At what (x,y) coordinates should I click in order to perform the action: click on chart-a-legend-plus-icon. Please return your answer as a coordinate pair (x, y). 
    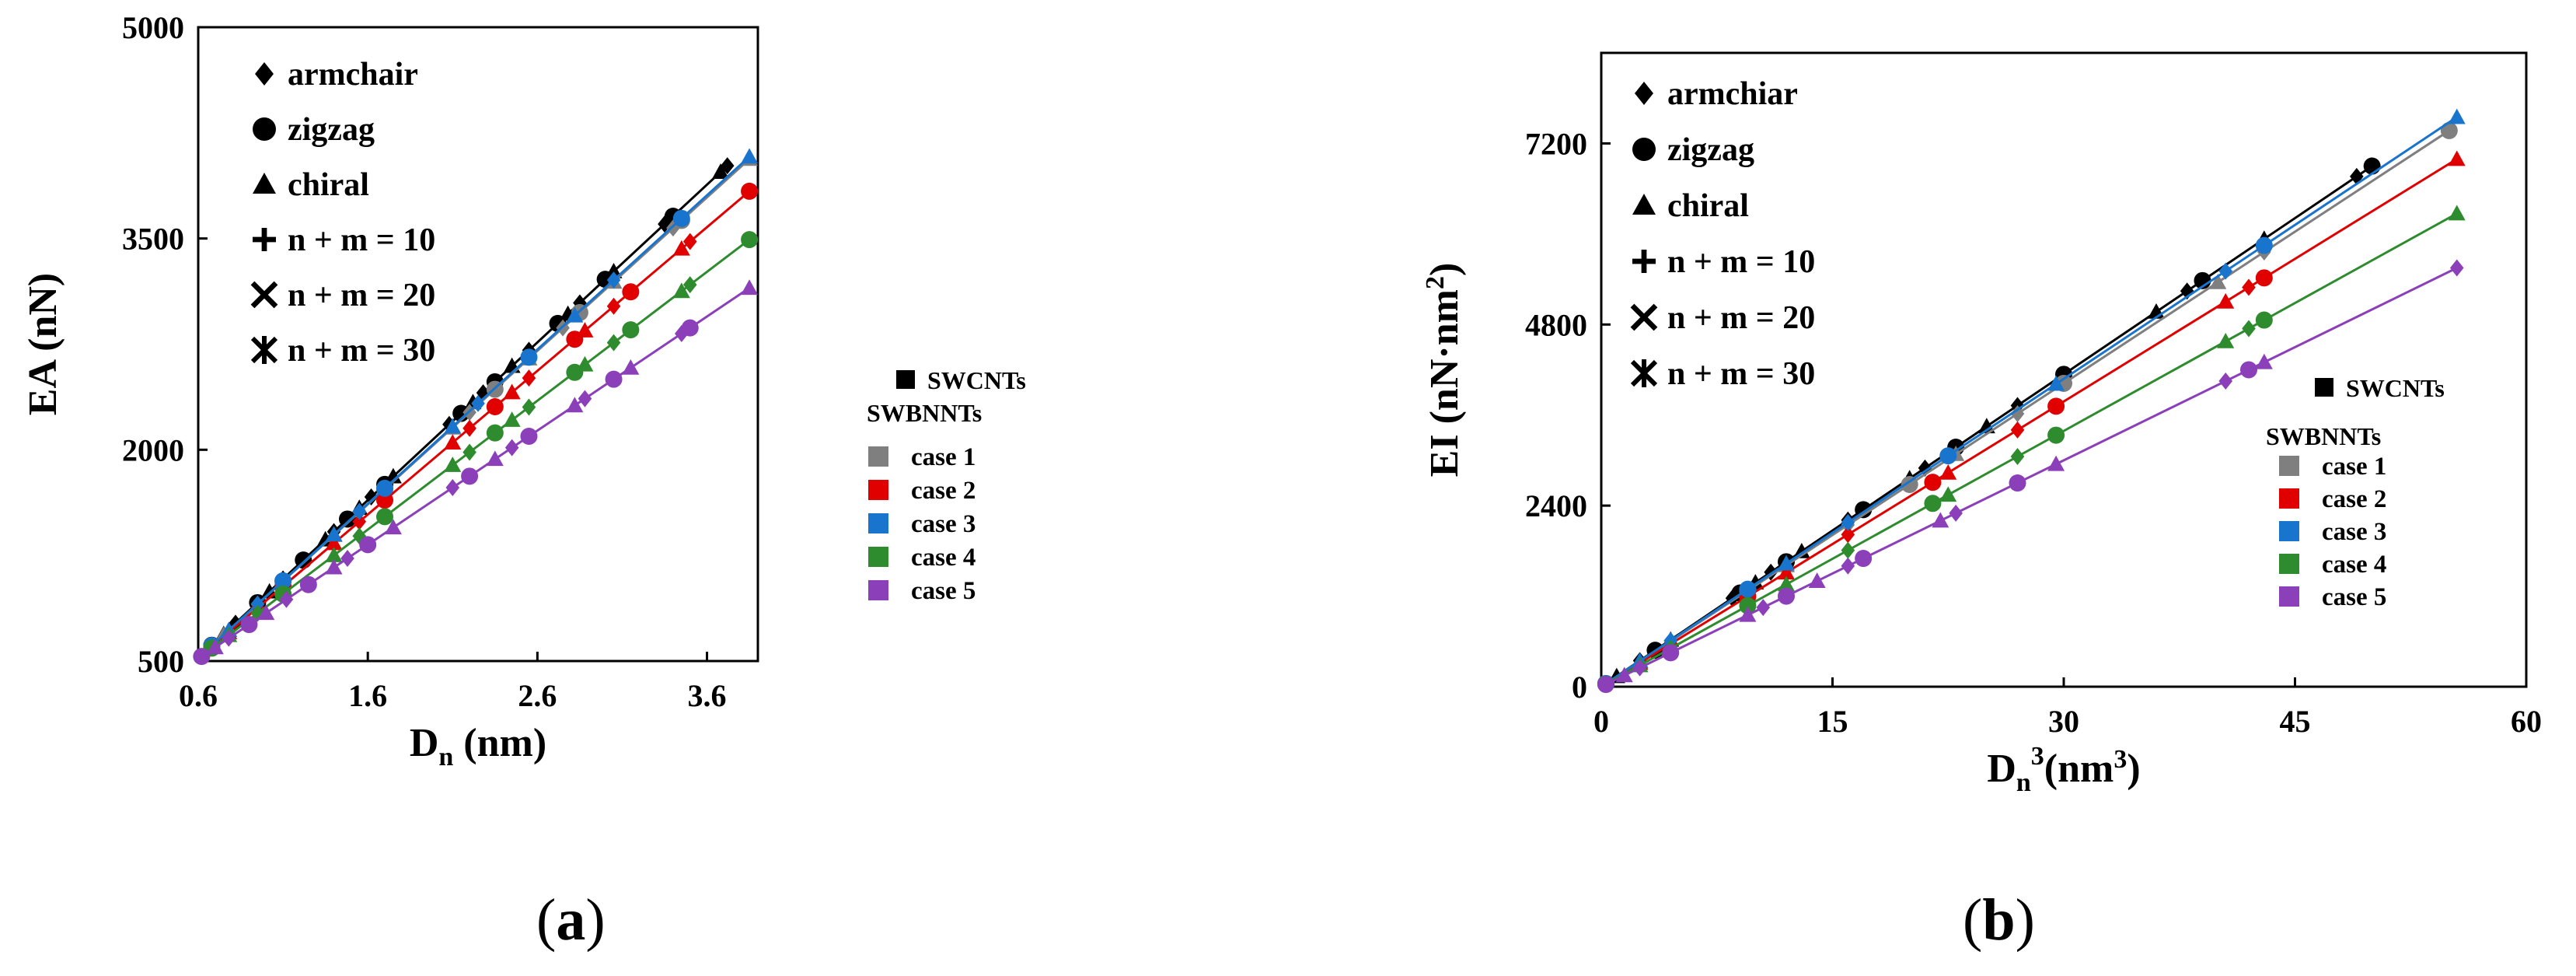
    Looking at the image, I should click on (264, 239).